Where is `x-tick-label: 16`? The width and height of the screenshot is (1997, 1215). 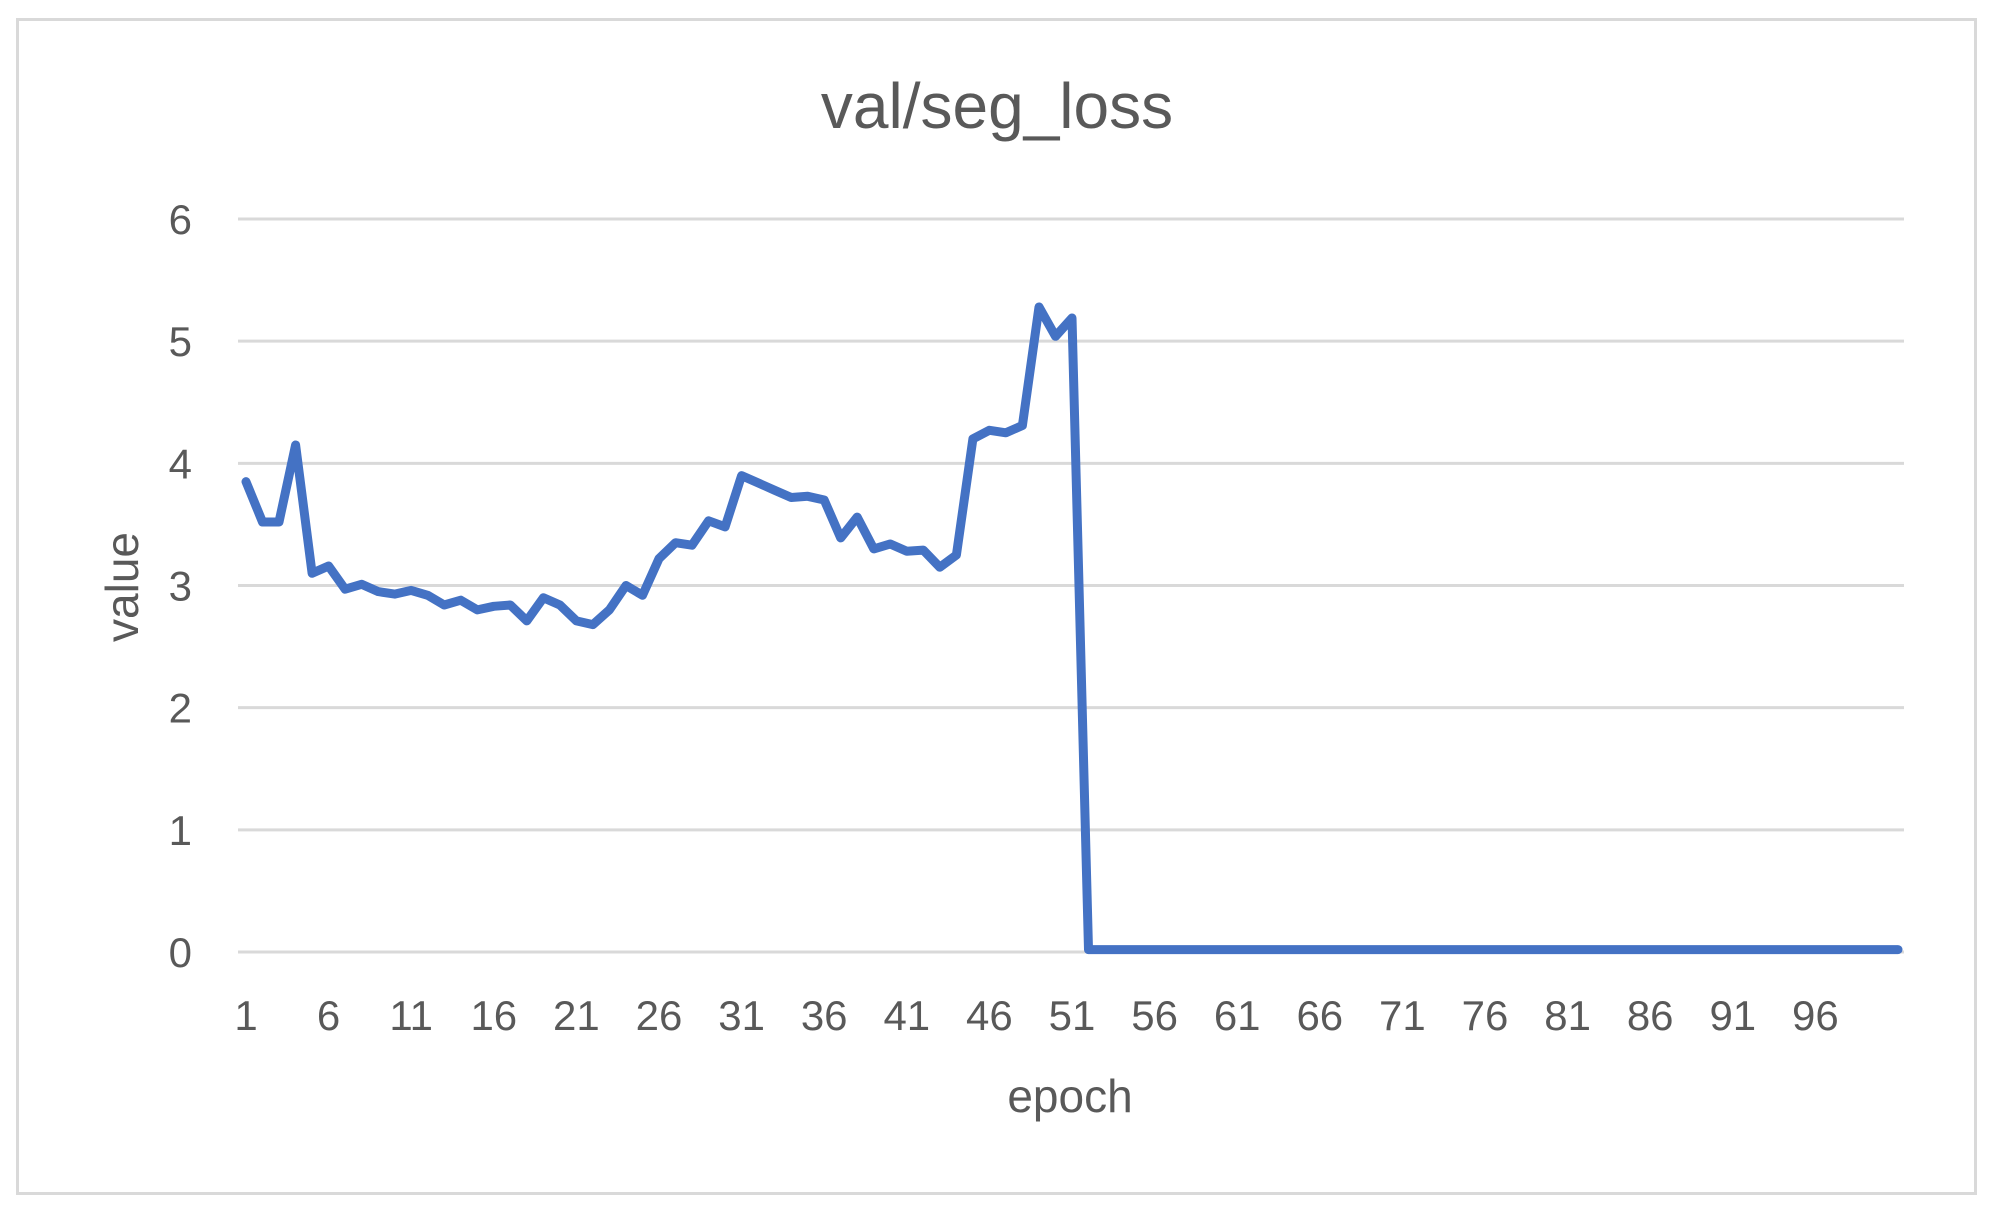
x-tick-label: 16 is located at coordinates (493, 1015).